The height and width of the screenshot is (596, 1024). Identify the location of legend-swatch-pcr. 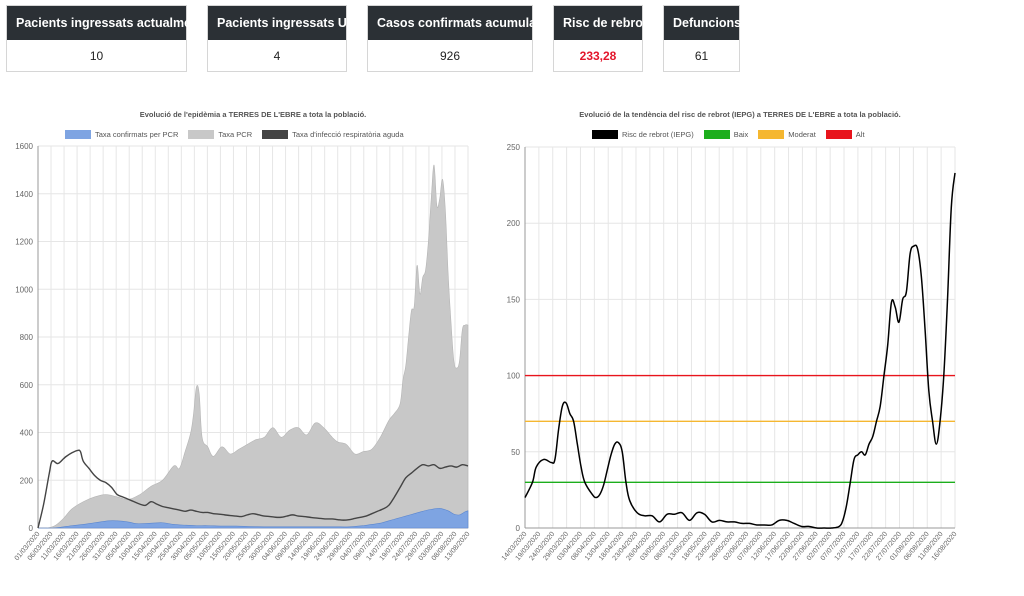
(201, 134).